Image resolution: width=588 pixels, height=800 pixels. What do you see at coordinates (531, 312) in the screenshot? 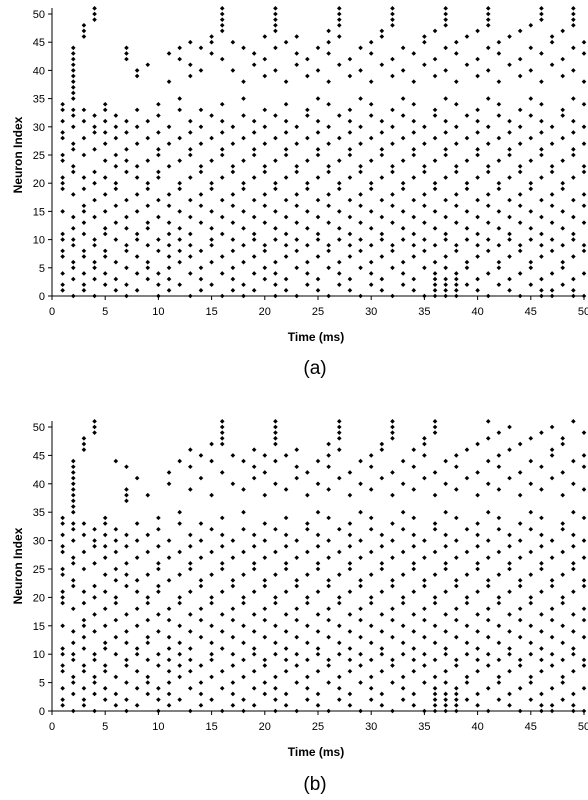
I see `x-tick-label: 45` at bounding box center [531, 312].